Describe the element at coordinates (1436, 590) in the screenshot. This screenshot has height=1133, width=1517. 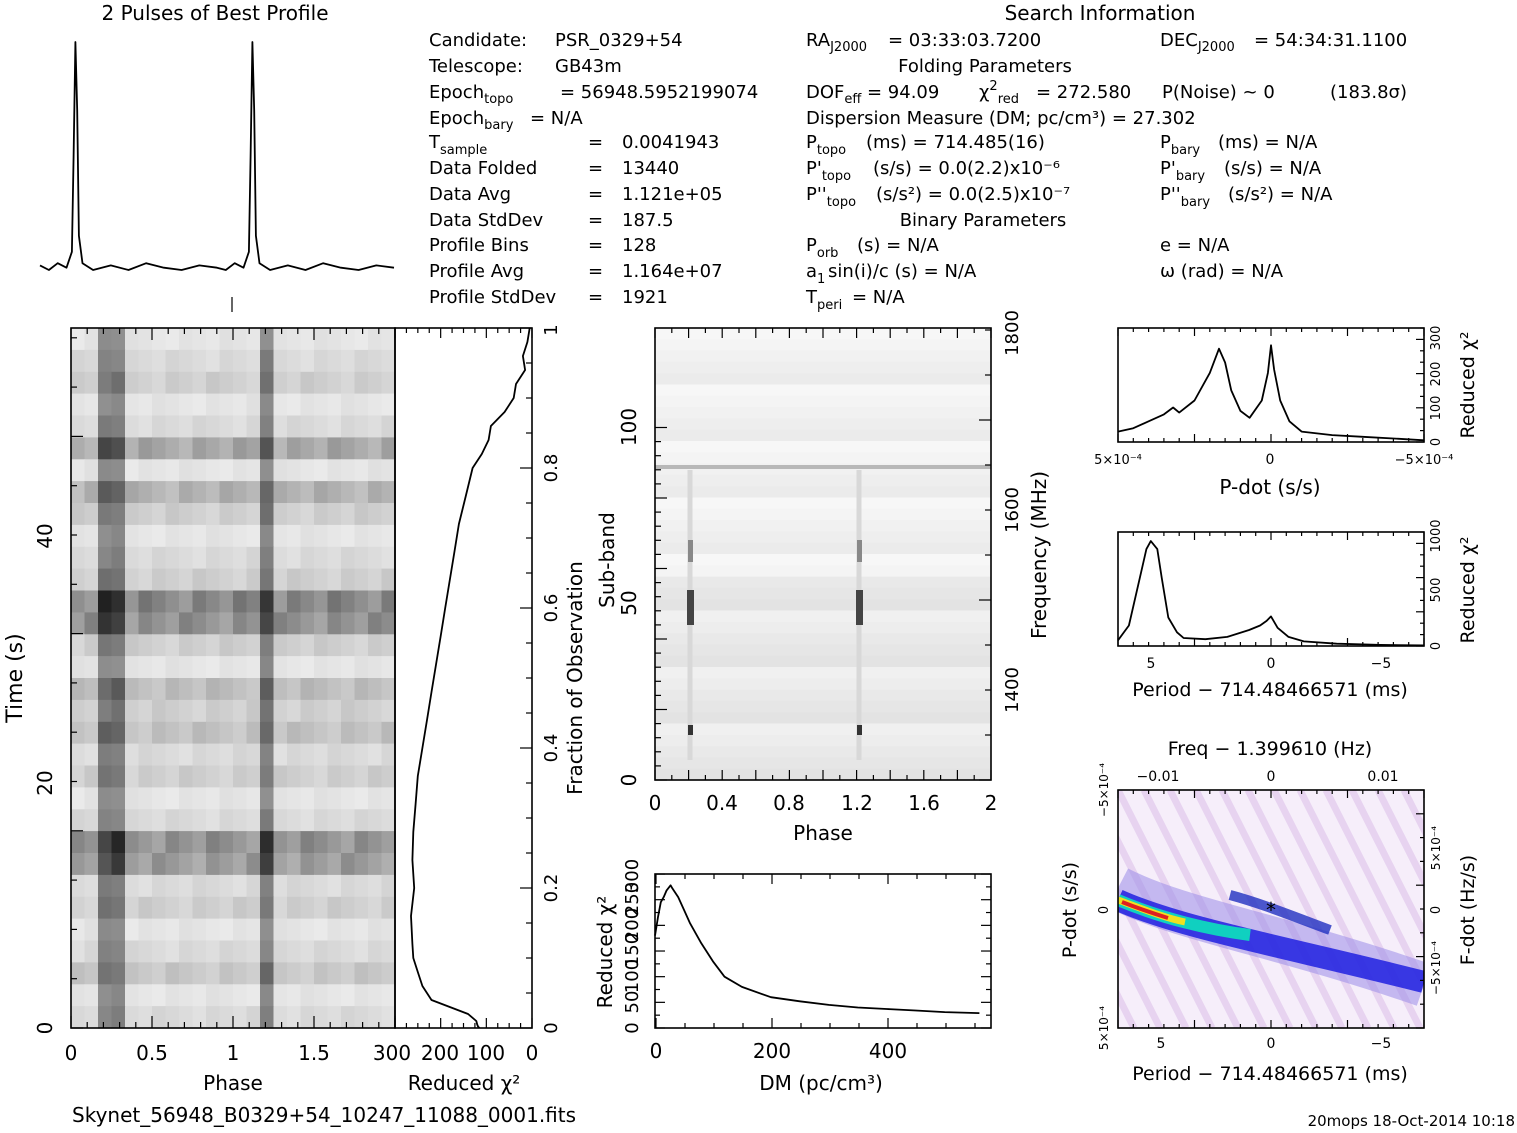
I see `period-ylabel-1: 500` at that location.